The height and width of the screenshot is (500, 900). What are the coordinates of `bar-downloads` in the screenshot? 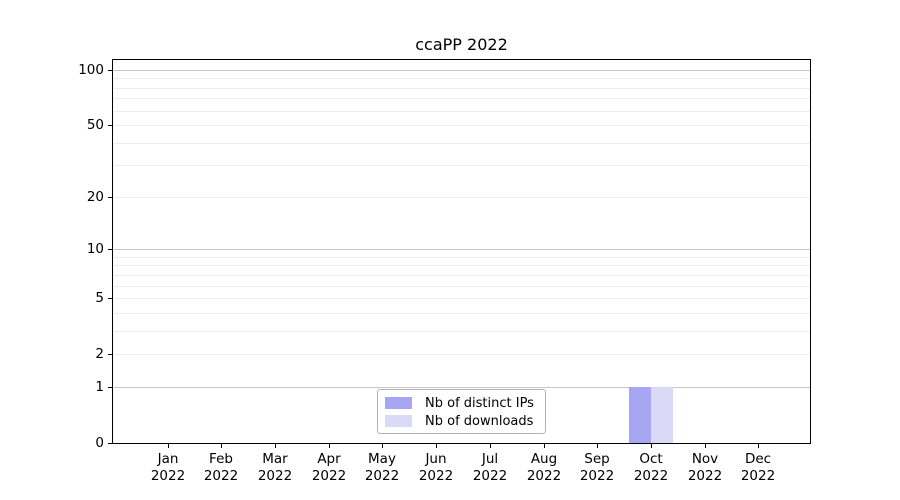 It's located at (662, 415).